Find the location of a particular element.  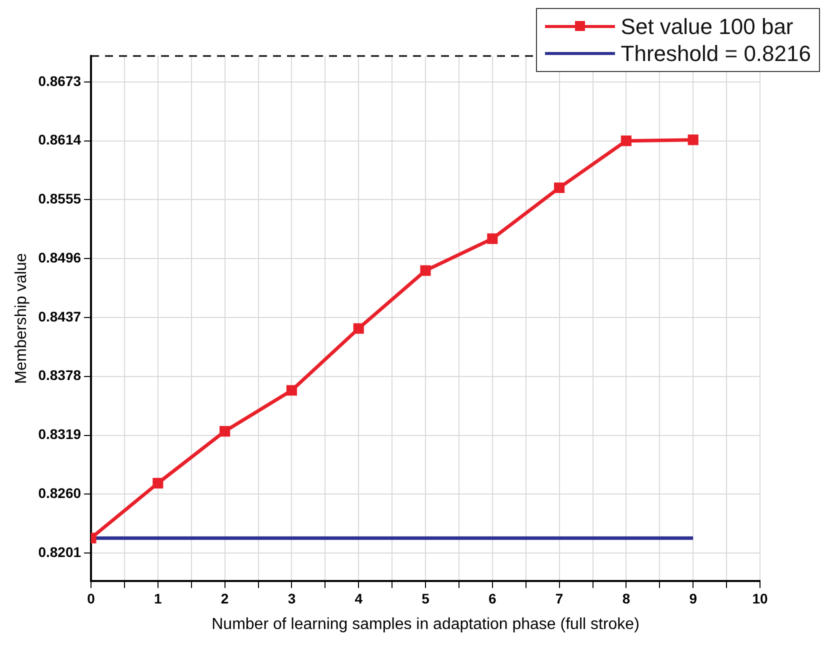

x-tick-label: 4 is located at coordinates (358, 598).